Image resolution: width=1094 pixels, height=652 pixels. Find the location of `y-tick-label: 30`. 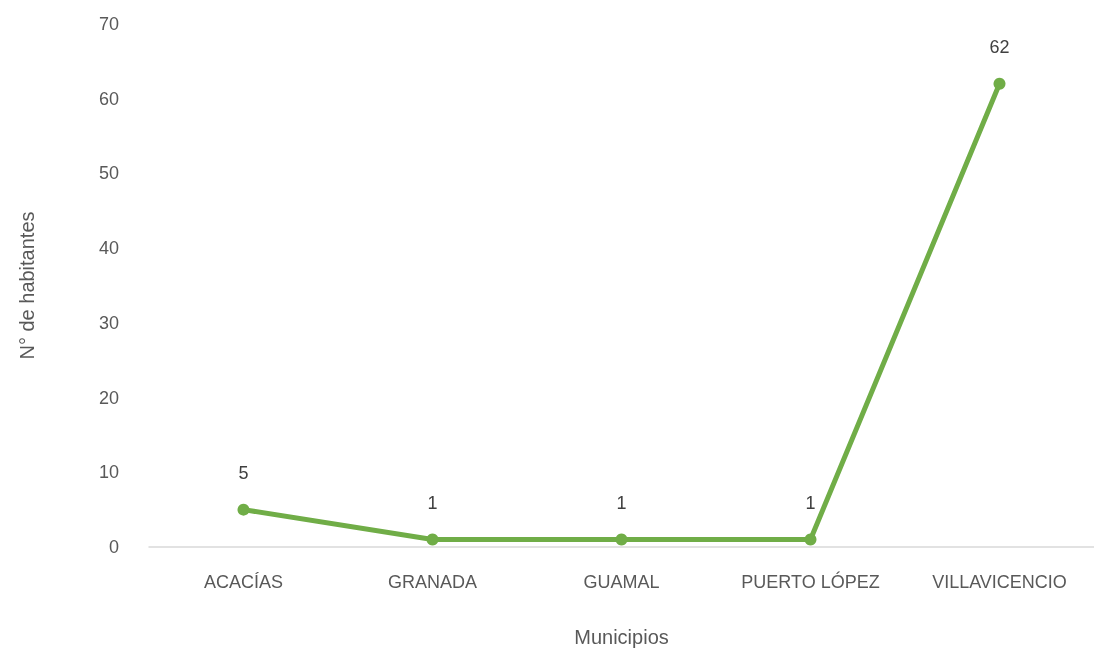

y-tick-label: 30 is located at coordinates (108, 322).